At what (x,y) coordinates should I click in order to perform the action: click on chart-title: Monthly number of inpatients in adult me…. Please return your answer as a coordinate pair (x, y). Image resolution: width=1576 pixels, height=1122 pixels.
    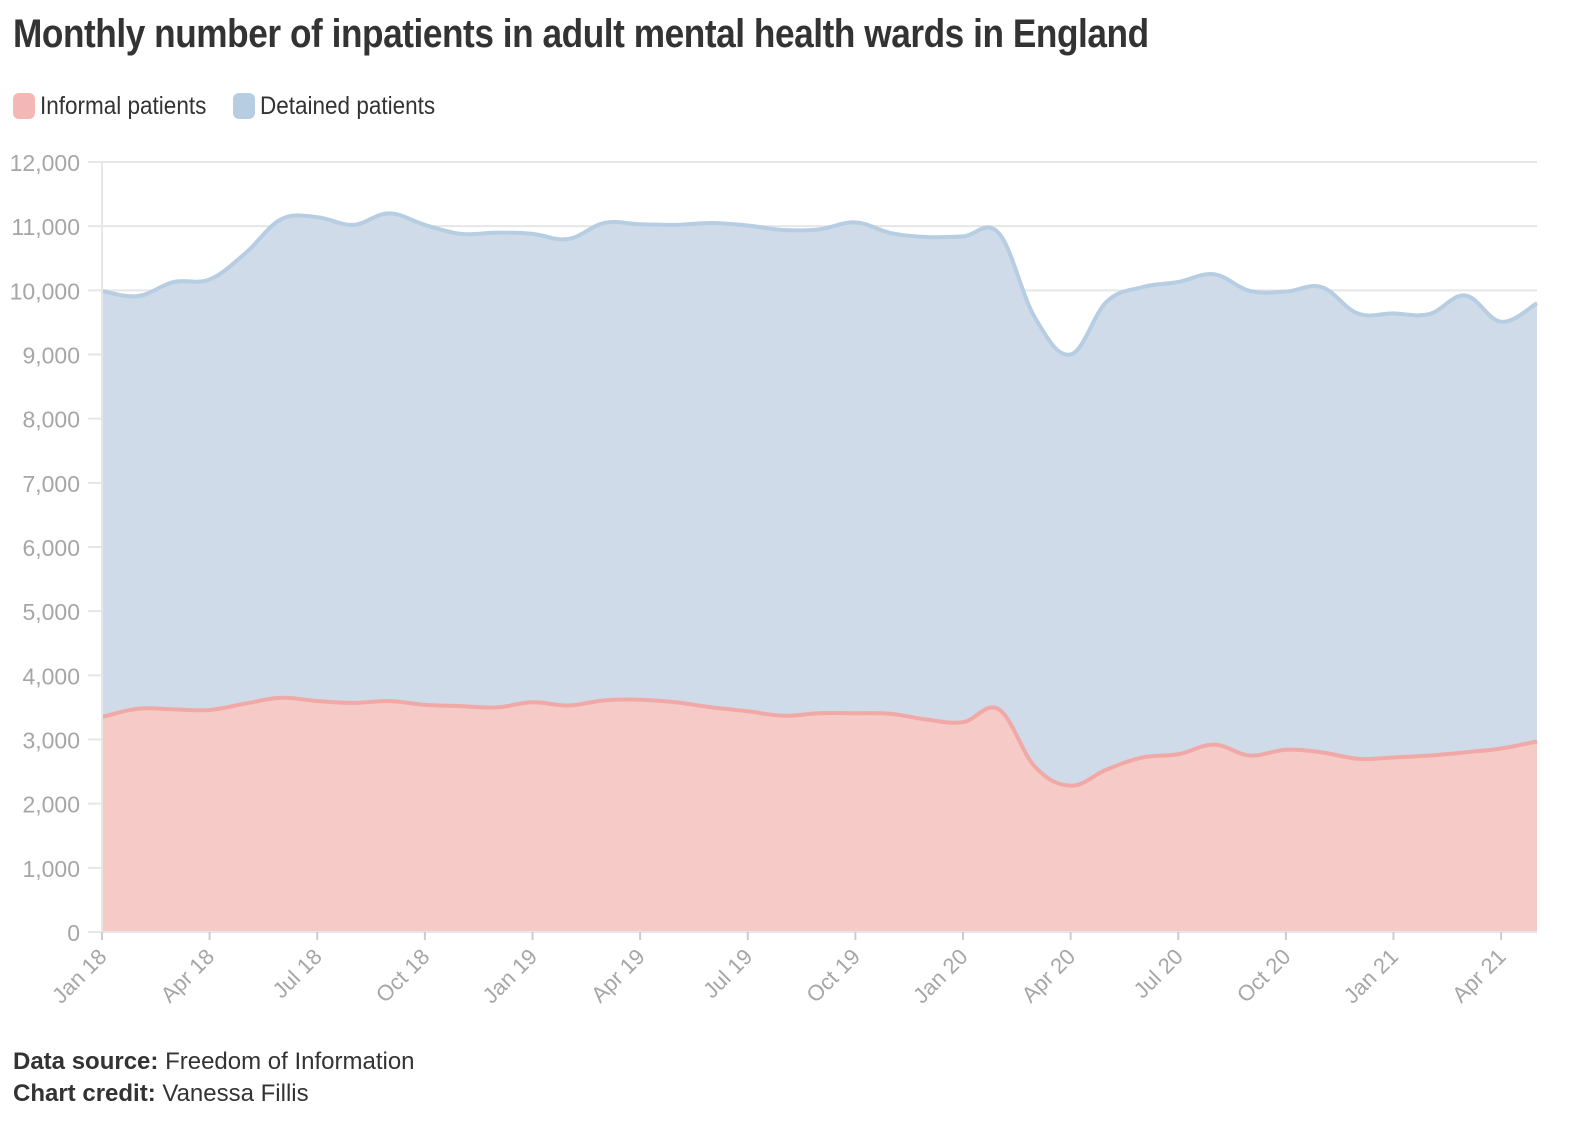
    Looking at the image, I should click on (581, 34).